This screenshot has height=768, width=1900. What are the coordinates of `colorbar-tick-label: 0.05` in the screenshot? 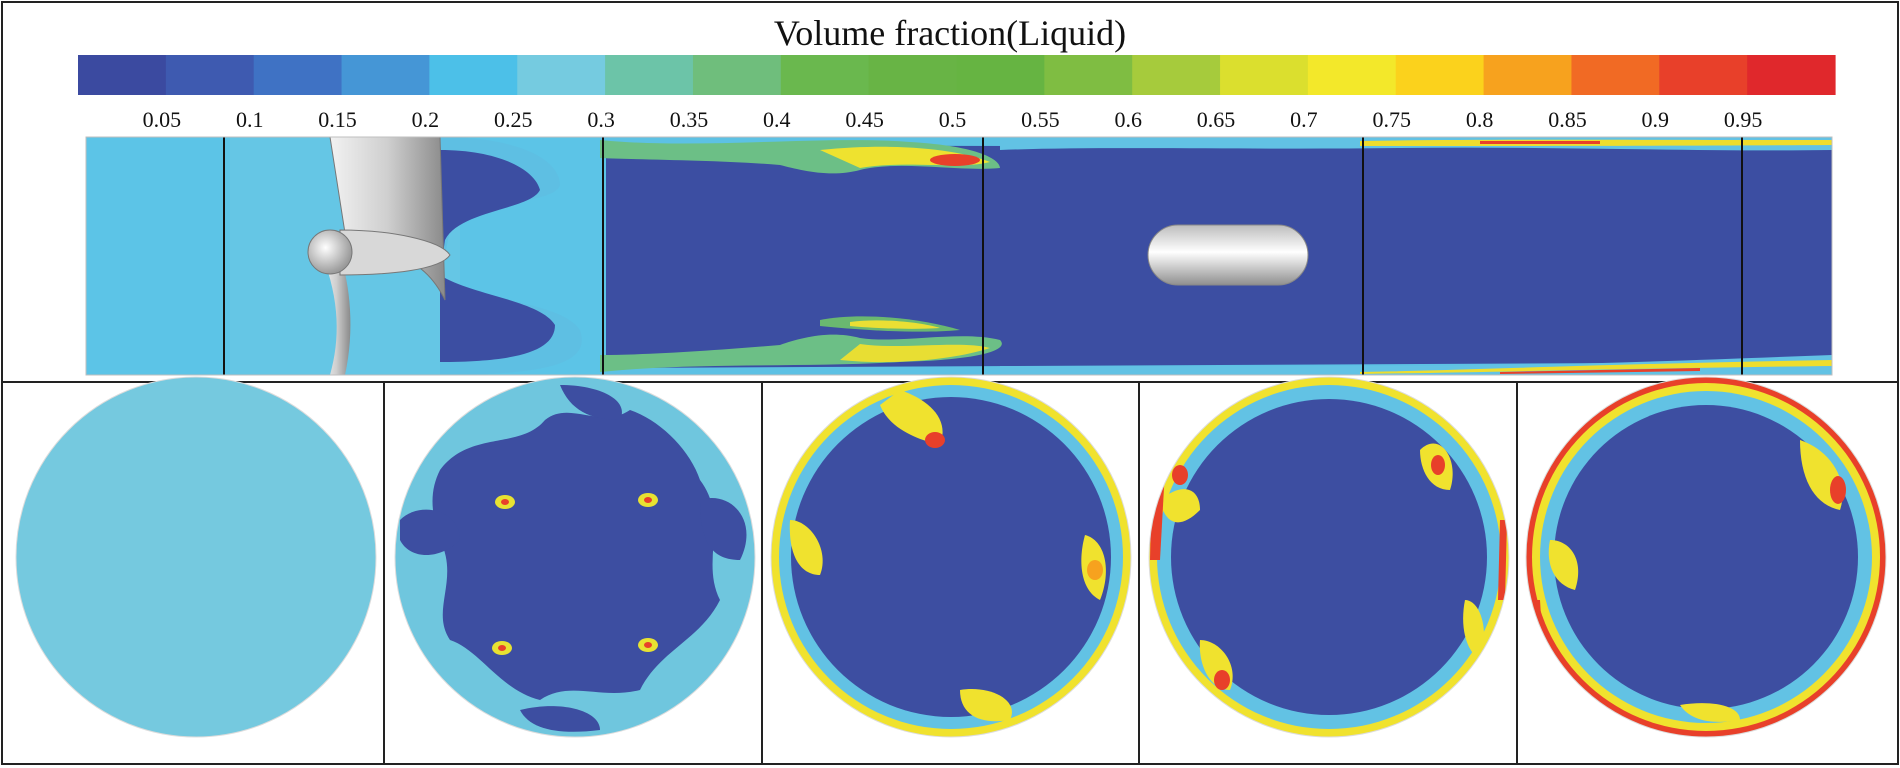 It's located at (162, 119).